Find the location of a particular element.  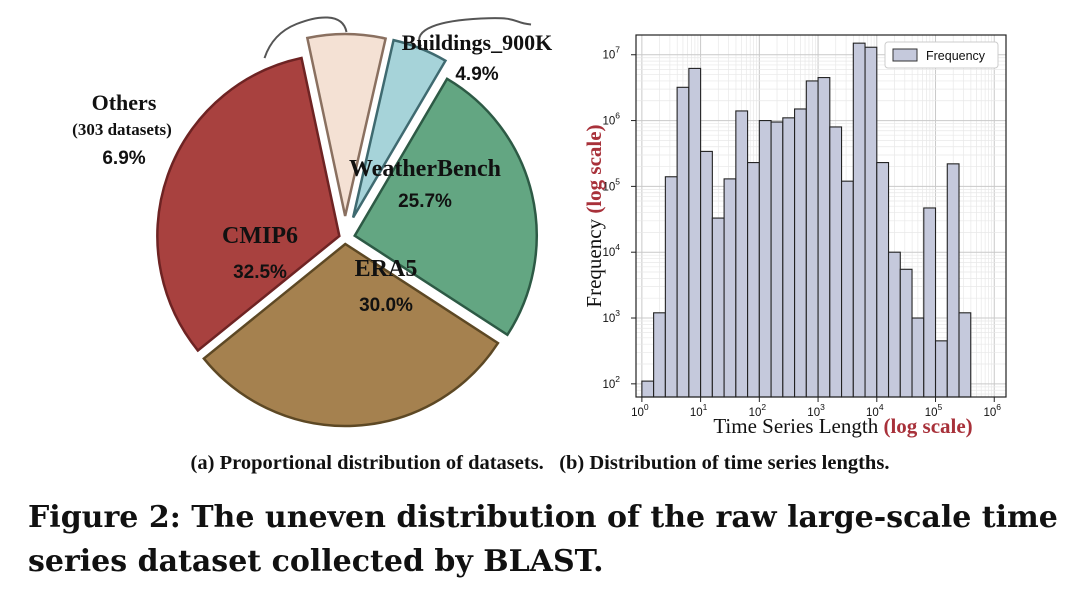

y-tick-label: 10³ is located at coordinates (611, 316).